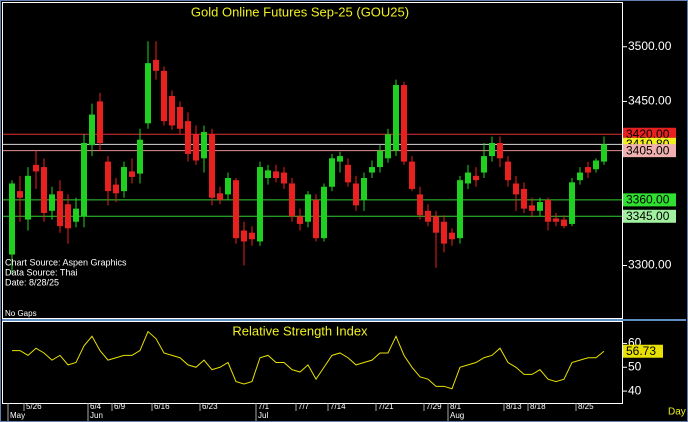 The height and width of the screenshot is (422, 688). Describe the element at coordinates (17, 415) in the screenshot. I see `month-label: May` at that location.